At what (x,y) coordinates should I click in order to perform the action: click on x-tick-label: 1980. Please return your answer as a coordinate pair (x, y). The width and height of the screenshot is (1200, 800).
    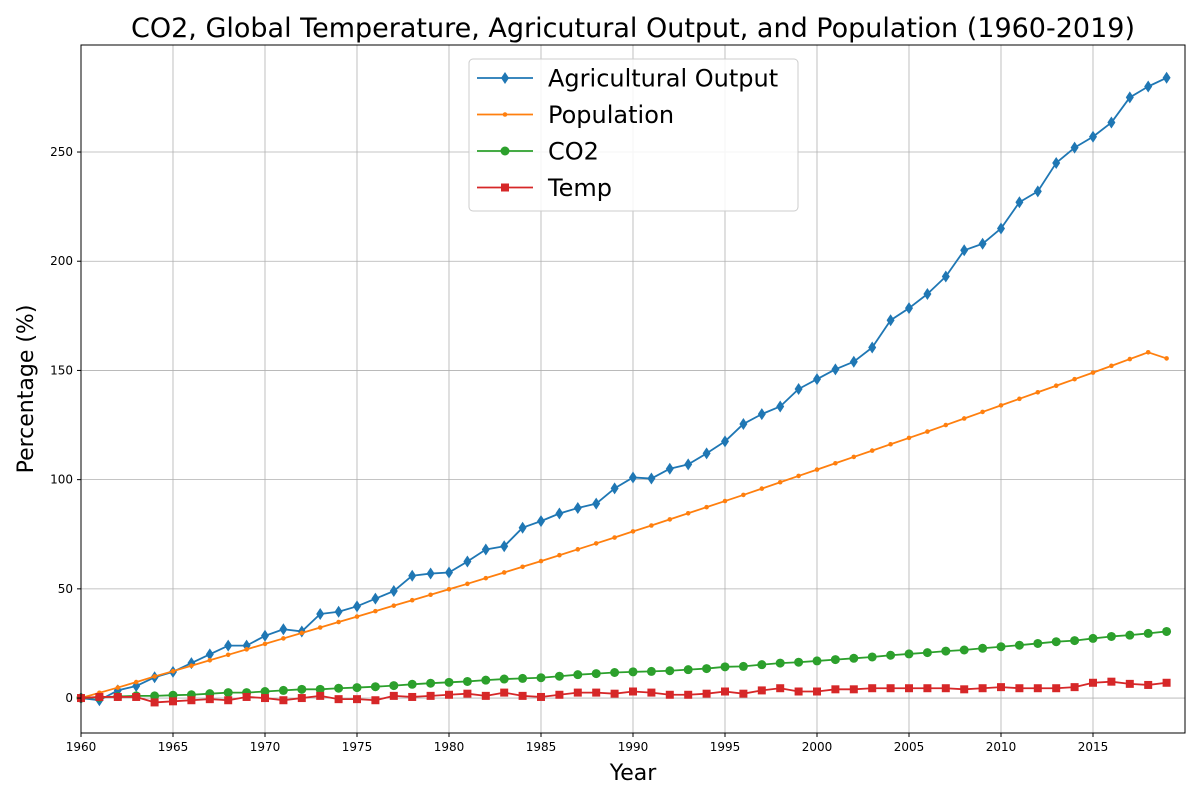
    Looking at the image, I should click on (449, 747).